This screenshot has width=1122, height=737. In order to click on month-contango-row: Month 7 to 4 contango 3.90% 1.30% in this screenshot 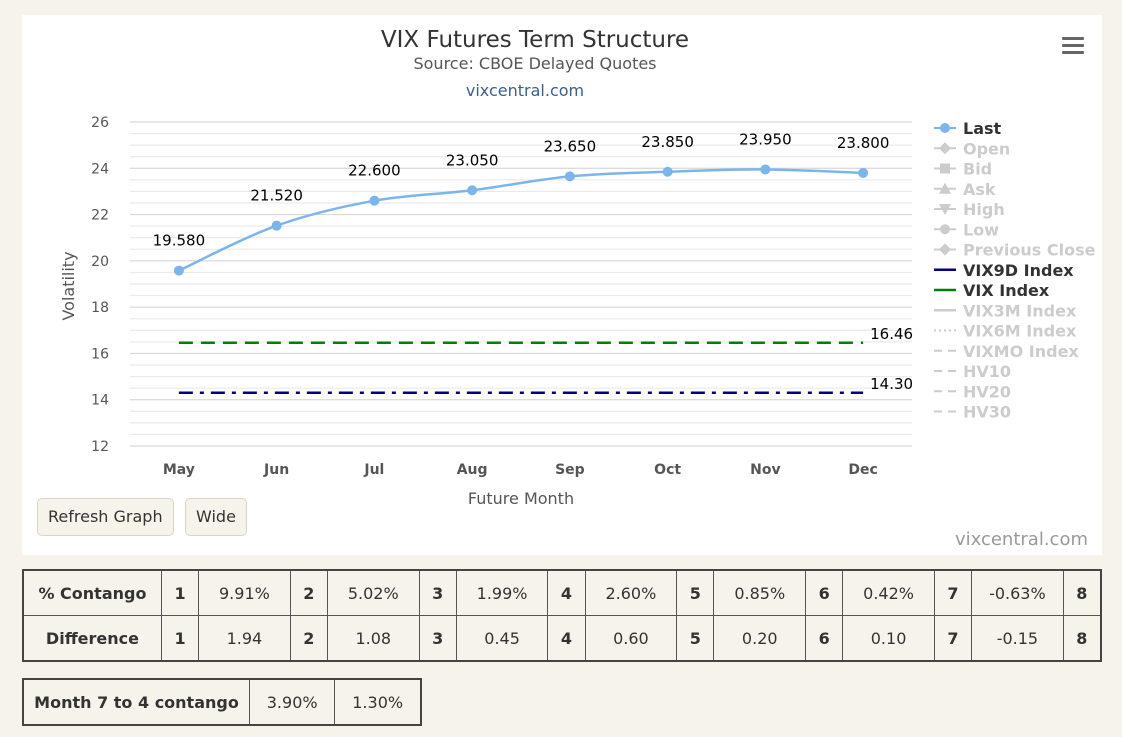, I will do `click(222, 702)`.